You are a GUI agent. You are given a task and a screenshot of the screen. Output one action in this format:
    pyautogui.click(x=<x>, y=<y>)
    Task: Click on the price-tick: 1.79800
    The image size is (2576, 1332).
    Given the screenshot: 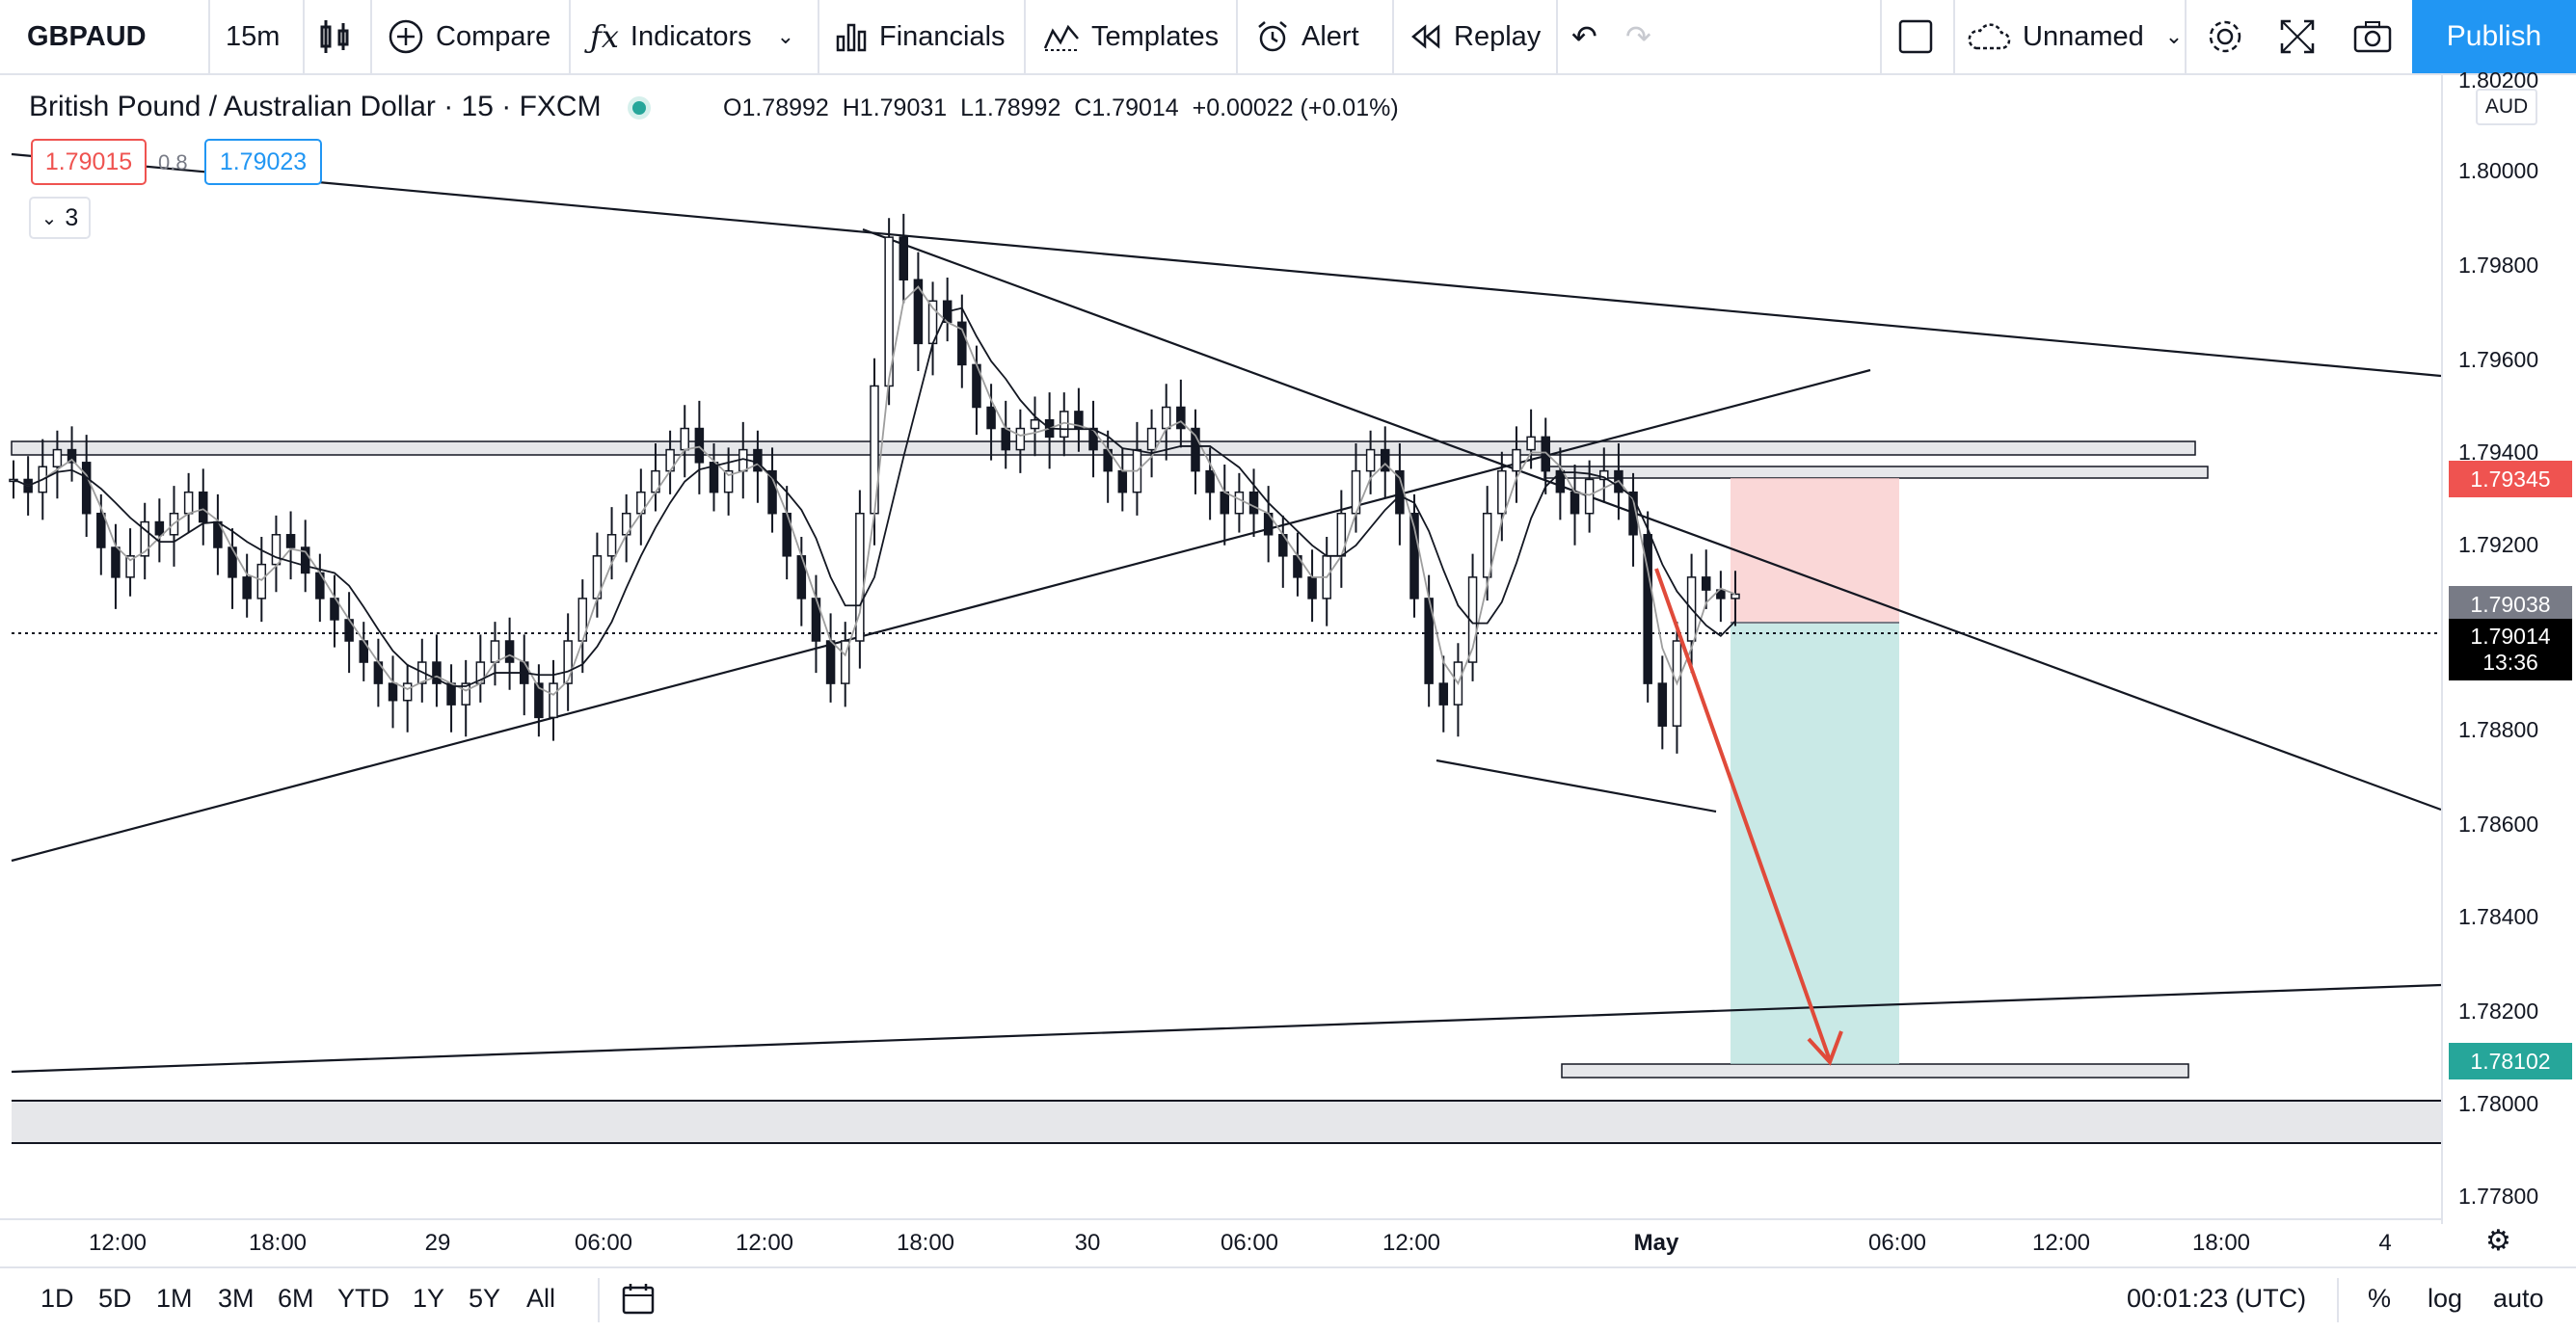 What is the action you would take?
    pyautogui.click(x=2499, y=265)
    